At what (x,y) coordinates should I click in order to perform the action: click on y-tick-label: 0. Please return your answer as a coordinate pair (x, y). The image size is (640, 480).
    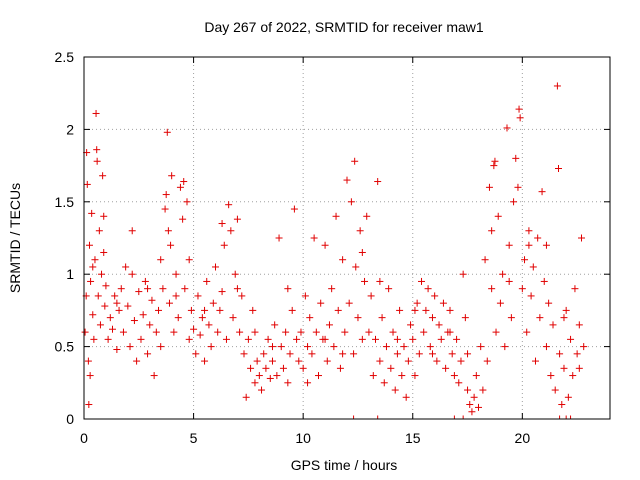
    Looking at the image, I should click on (70, 419).